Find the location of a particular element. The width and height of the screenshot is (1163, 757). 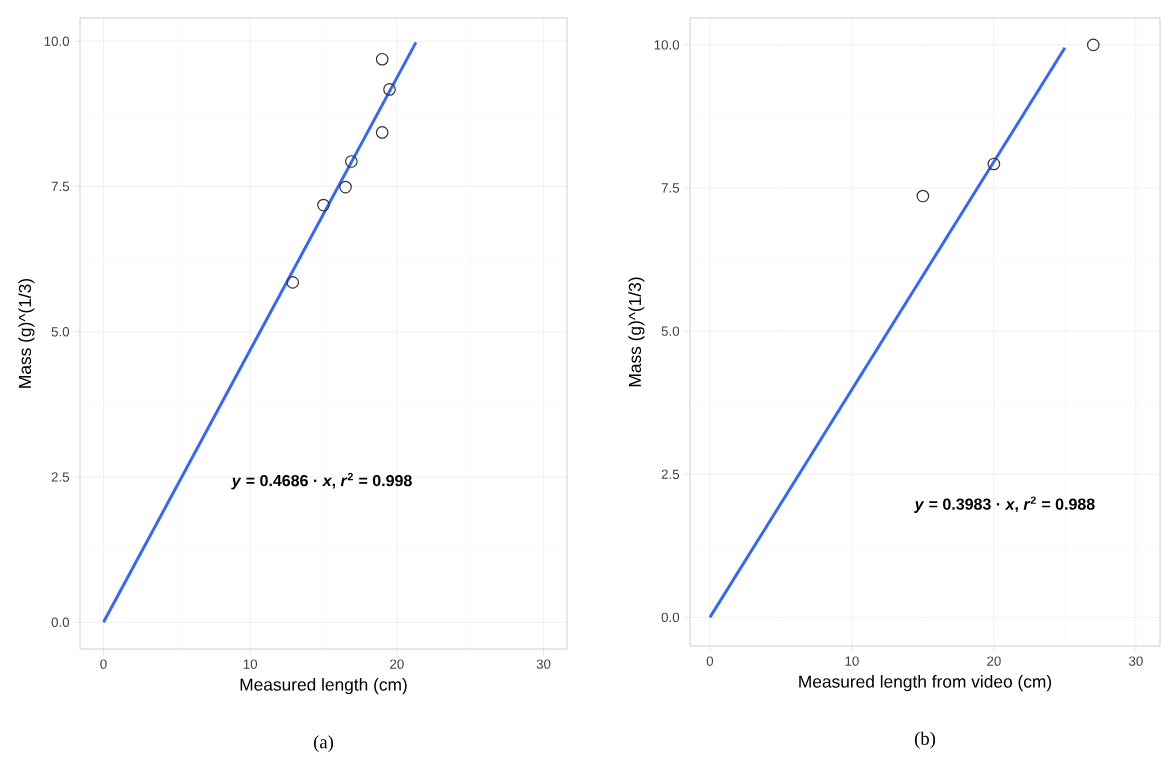

annotation: y = 0.3983 · x, r$^{2}$ = 0.988 is located at coordinates (1004, 505).